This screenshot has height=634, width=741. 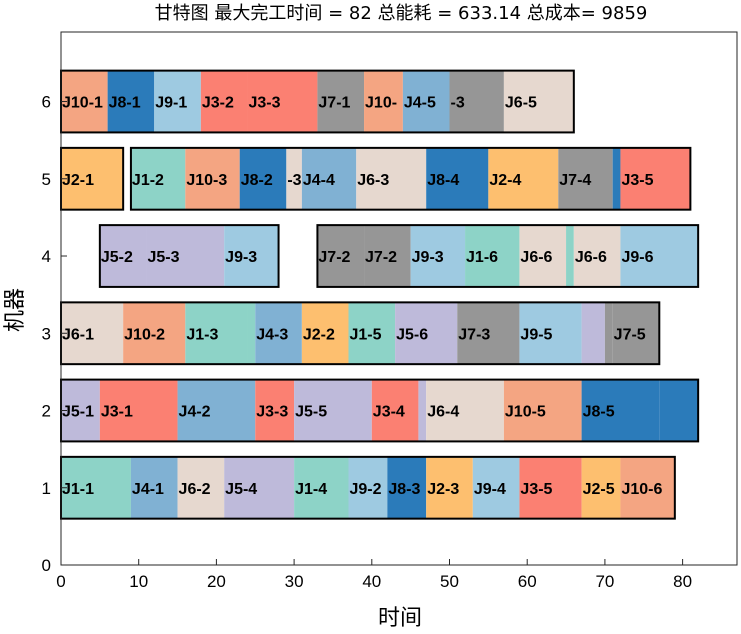 I want to click on bar-label: J6-4, so click(x=443, y=412).